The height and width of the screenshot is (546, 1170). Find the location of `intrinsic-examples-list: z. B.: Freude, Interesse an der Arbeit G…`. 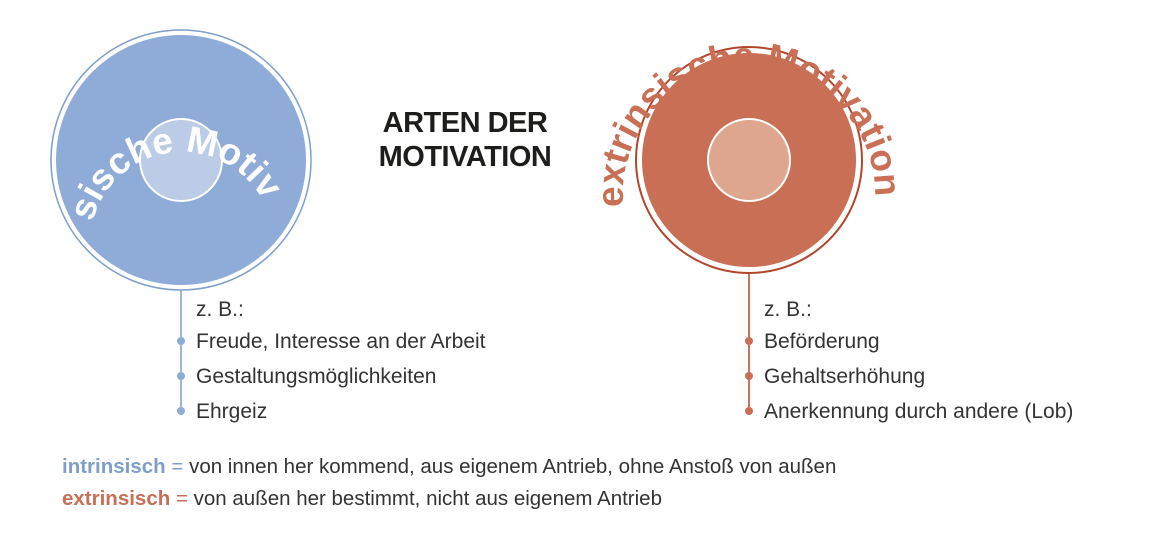

intrinsic-examples-list: z. B.: Freude, Interesse an der Arbeit G… is located at coordinates (341, 362).